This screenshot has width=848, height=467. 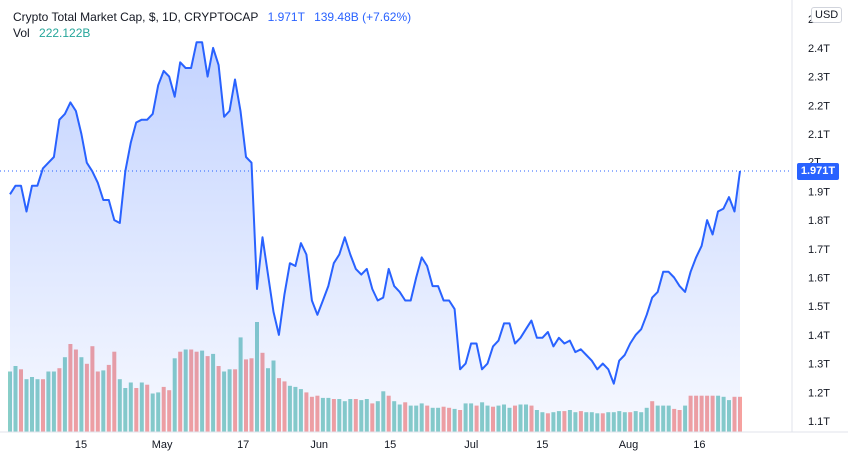 I want to click on time-axis: 15 May 17 Jun 15 Jul 15 Aug 16, so click(x=390, y=445).